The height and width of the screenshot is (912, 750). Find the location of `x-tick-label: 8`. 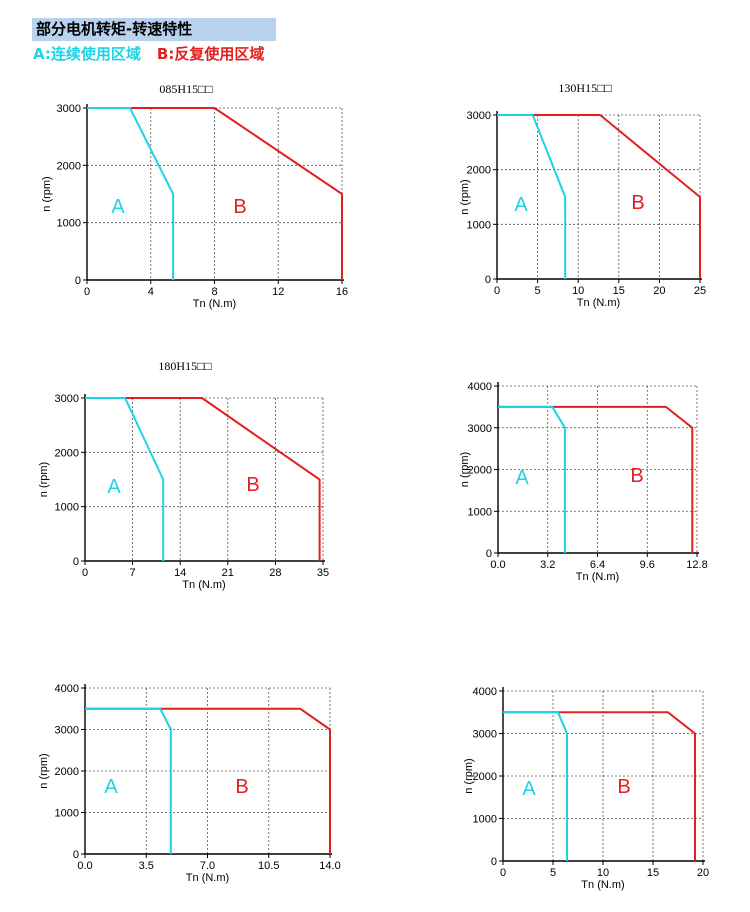

x-tick-label: 8 is located at coordinates (214, 292).